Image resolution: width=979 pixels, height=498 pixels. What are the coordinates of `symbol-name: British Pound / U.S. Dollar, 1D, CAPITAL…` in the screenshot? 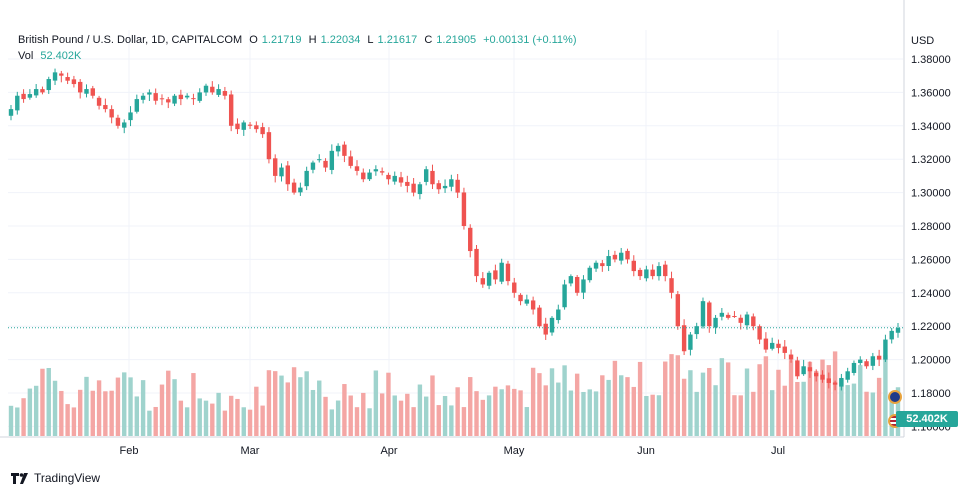 It's located at (130, 40).